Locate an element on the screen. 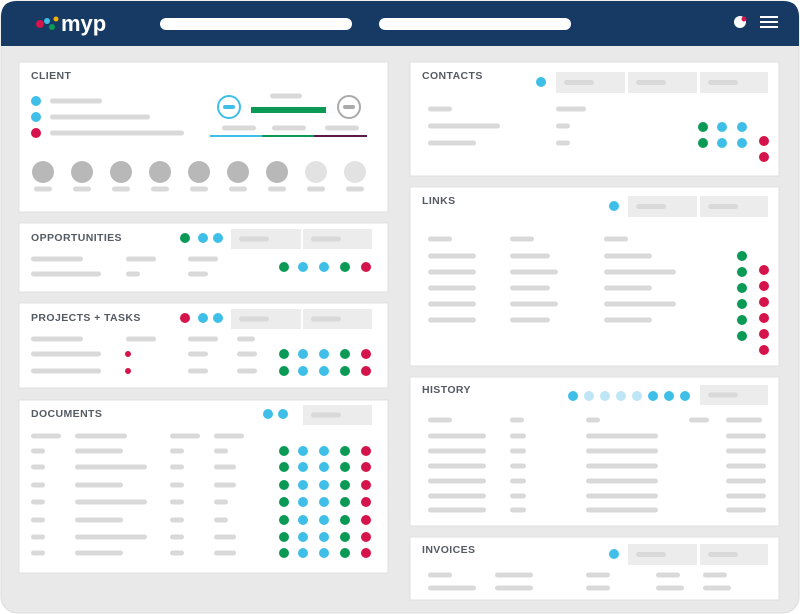 The image size is (800, 614). panel-title: INVOICES is located at coordinates (448, 550).